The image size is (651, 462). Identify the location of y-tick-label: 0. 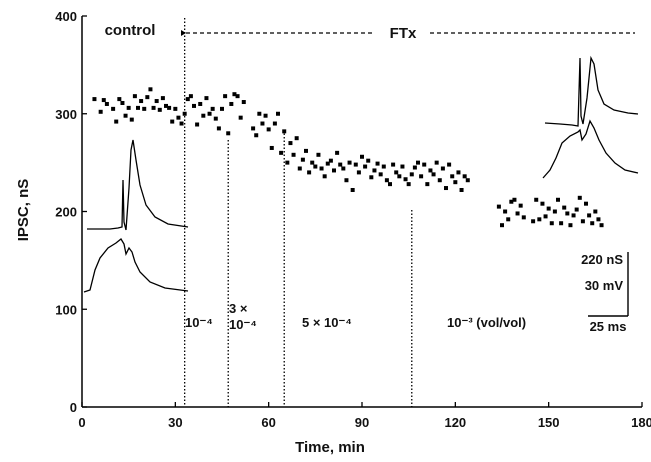
(73, 407).